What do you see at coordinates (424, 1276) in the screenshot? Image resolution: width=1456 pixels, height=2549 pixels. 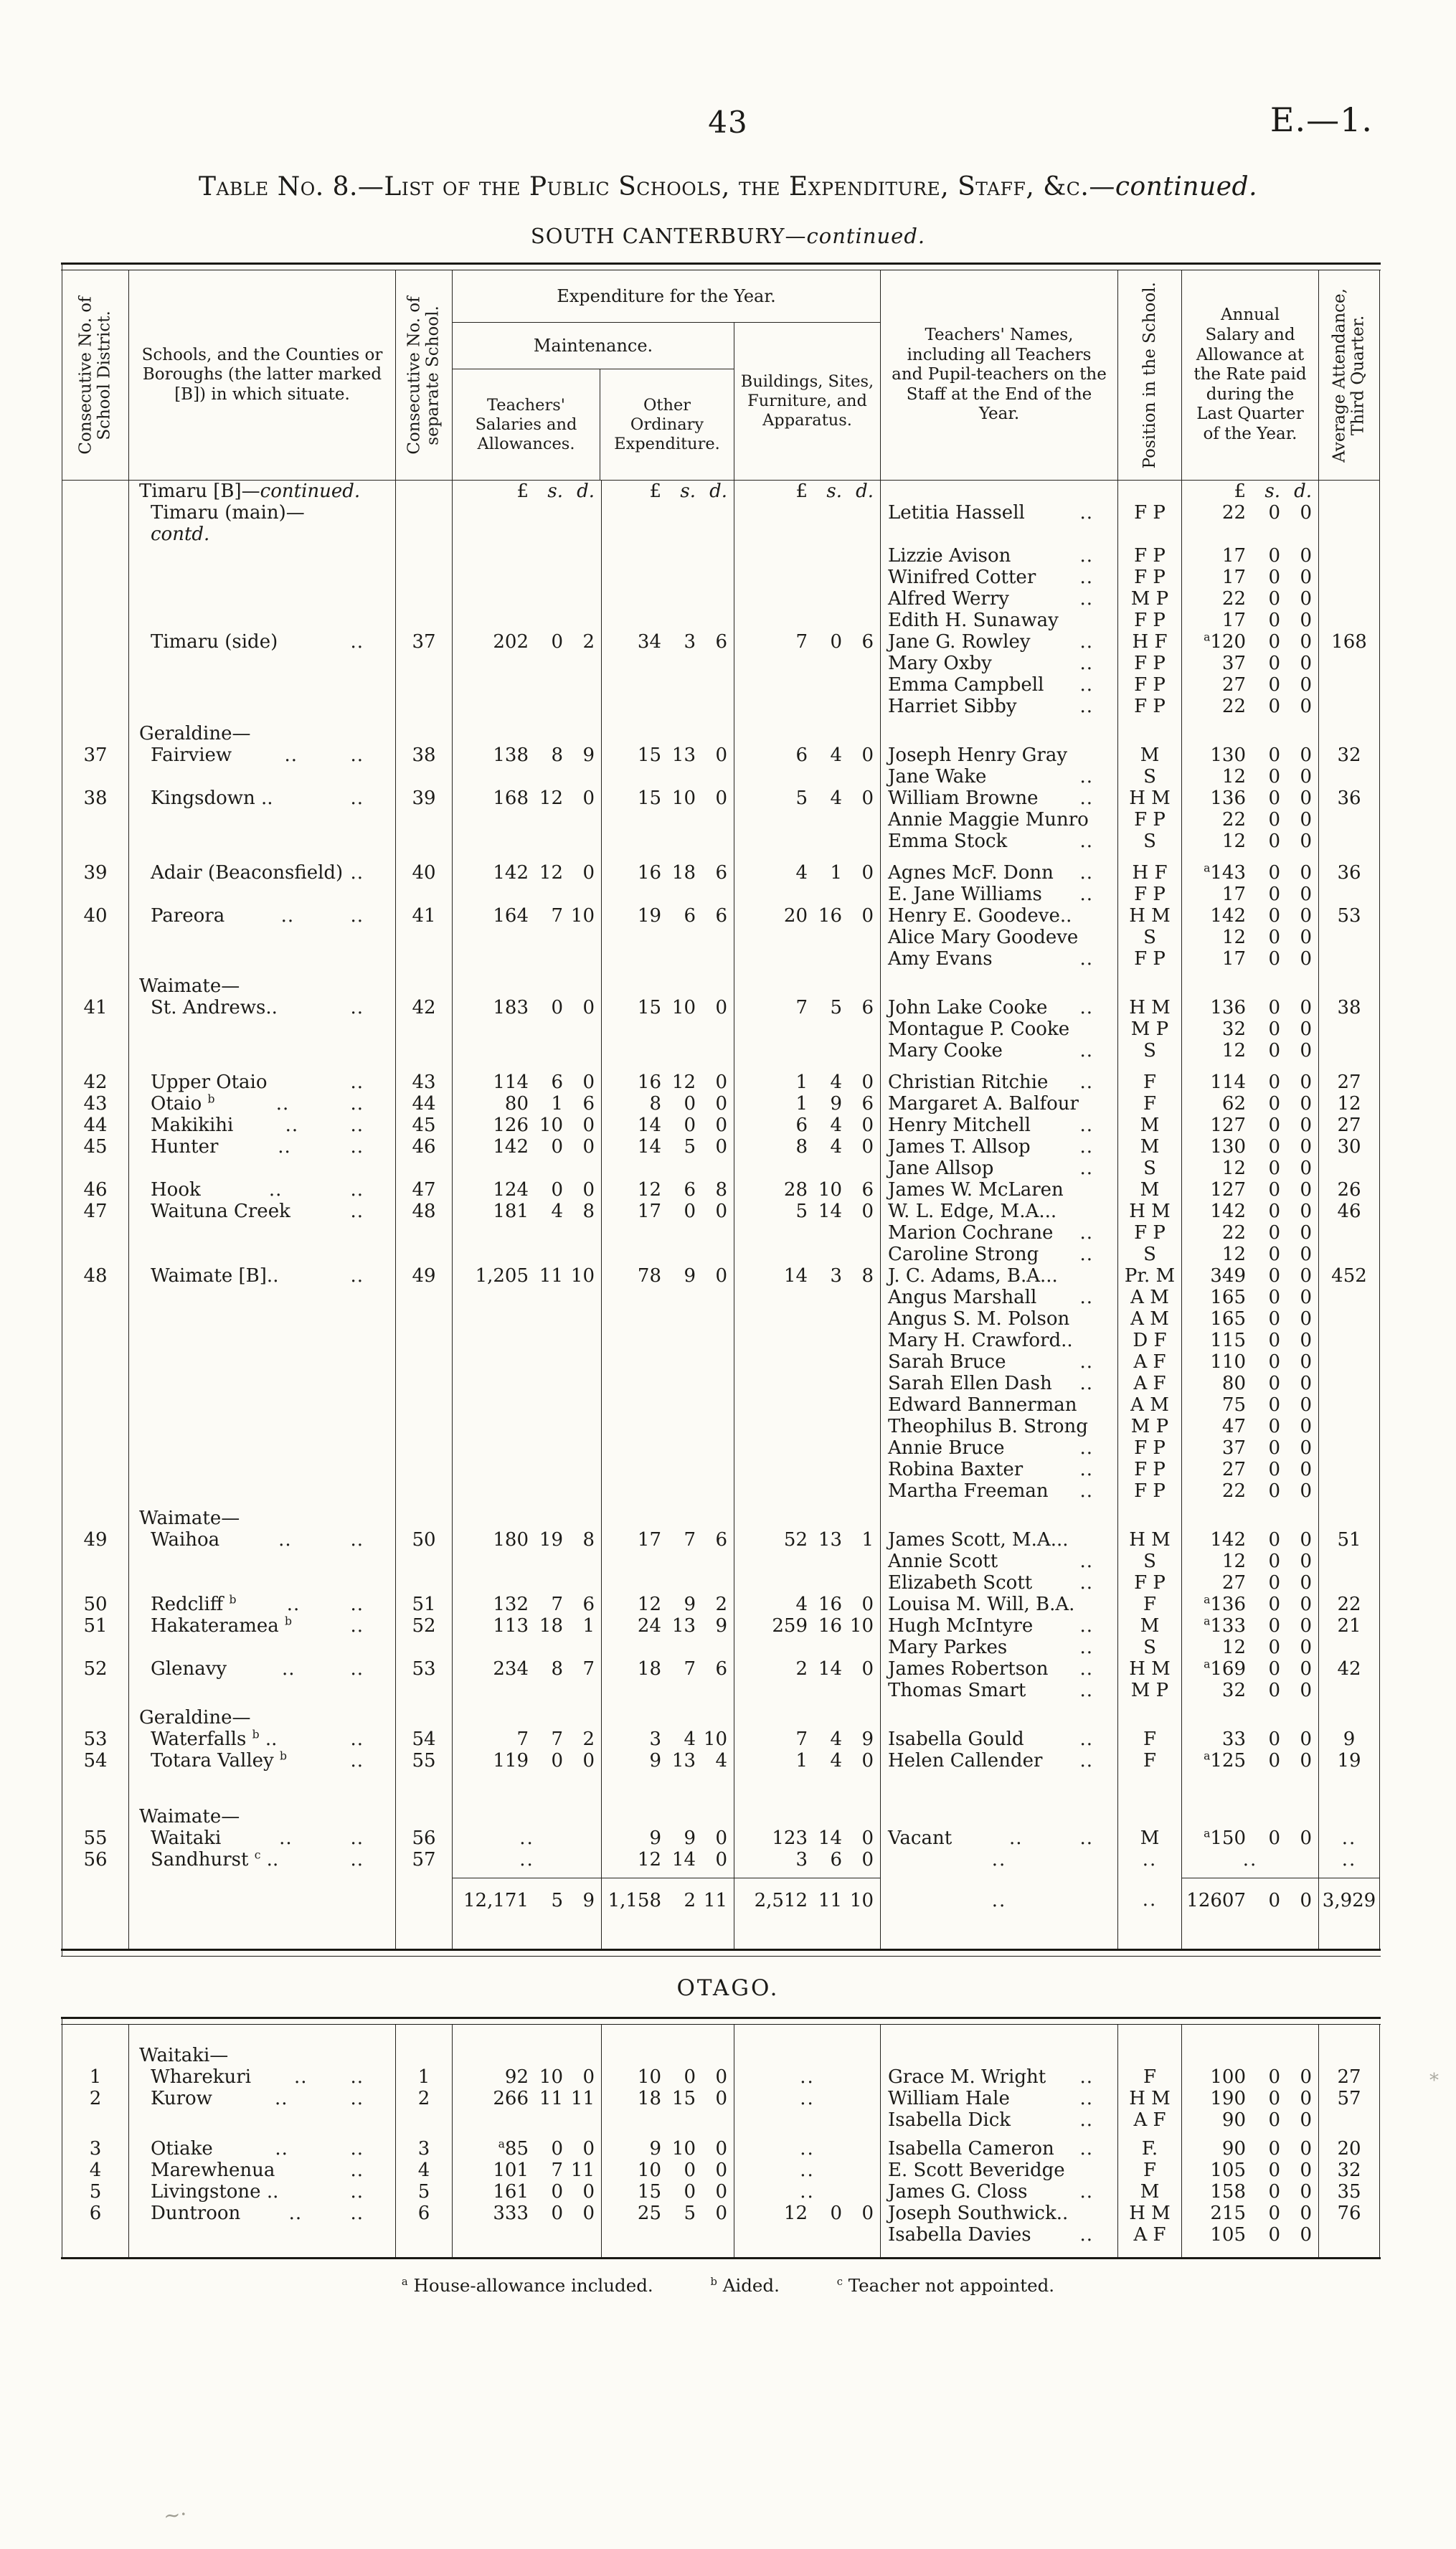 I see `cell-school-no: 49` at bounding box center [424, 1276].